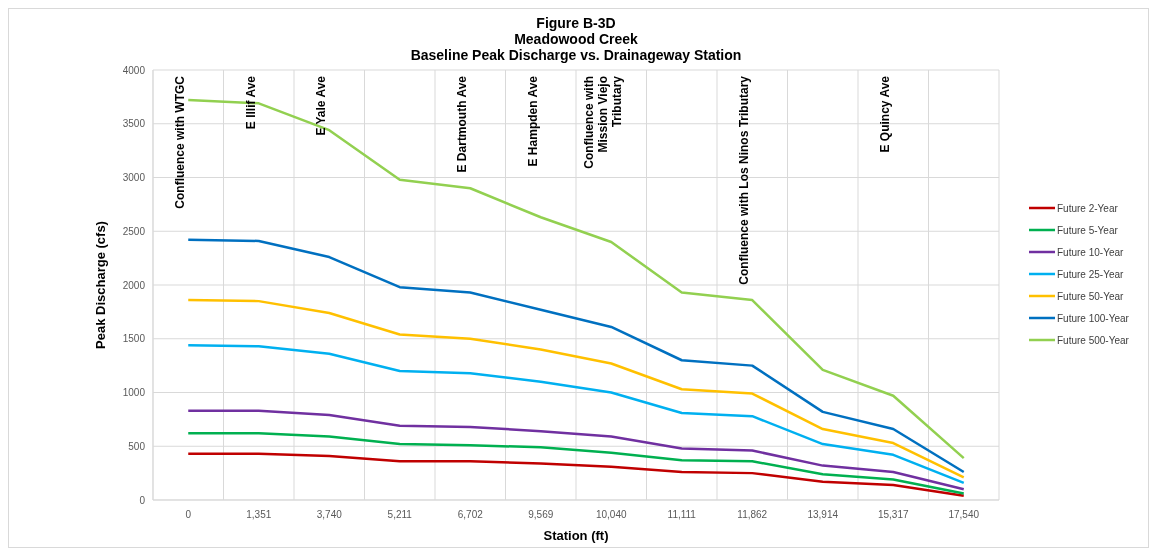 The width and height of the screenshot is (1157, 556). I want to click on y-tick-label: 4000, so click(134, 70).